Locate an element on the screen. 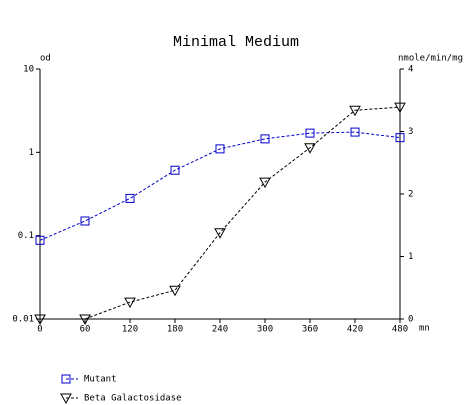 The image size is (472, 405). x-tick-label: 240 is located at coordinates (220, 330).